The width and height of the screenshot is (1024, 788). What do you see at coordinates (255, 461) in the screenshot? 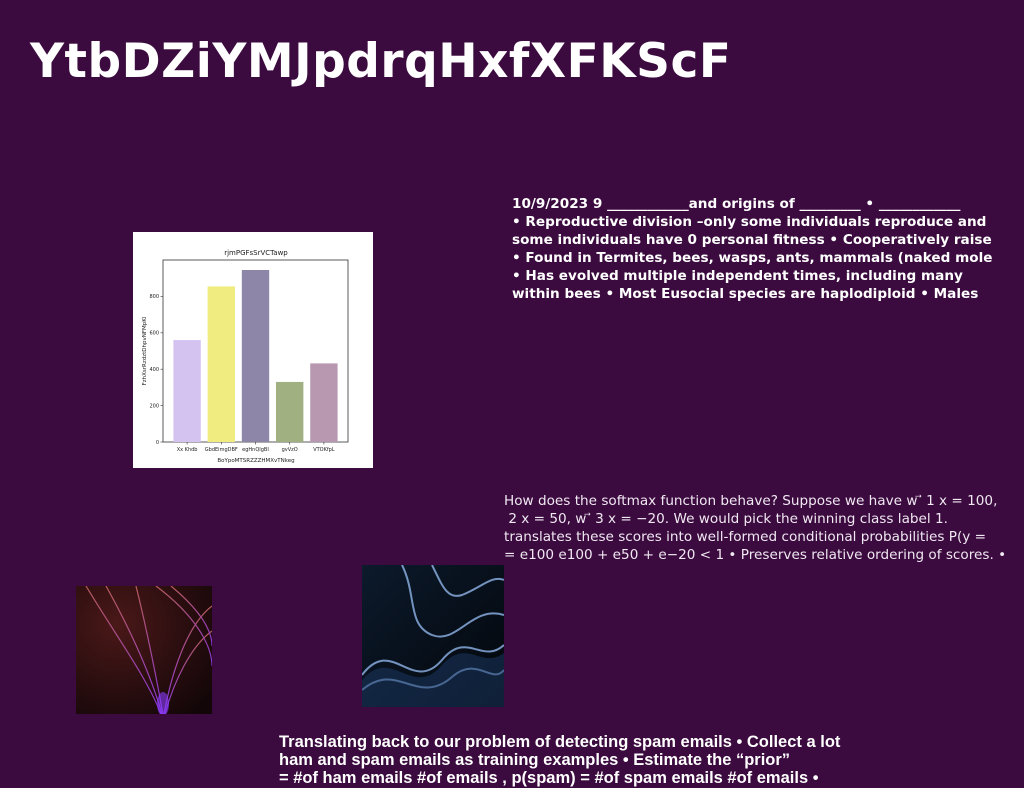
I see `x-axis-label: BoYpoMTSRZZZHMXvTNkeg` at bounding box center [255, 461].